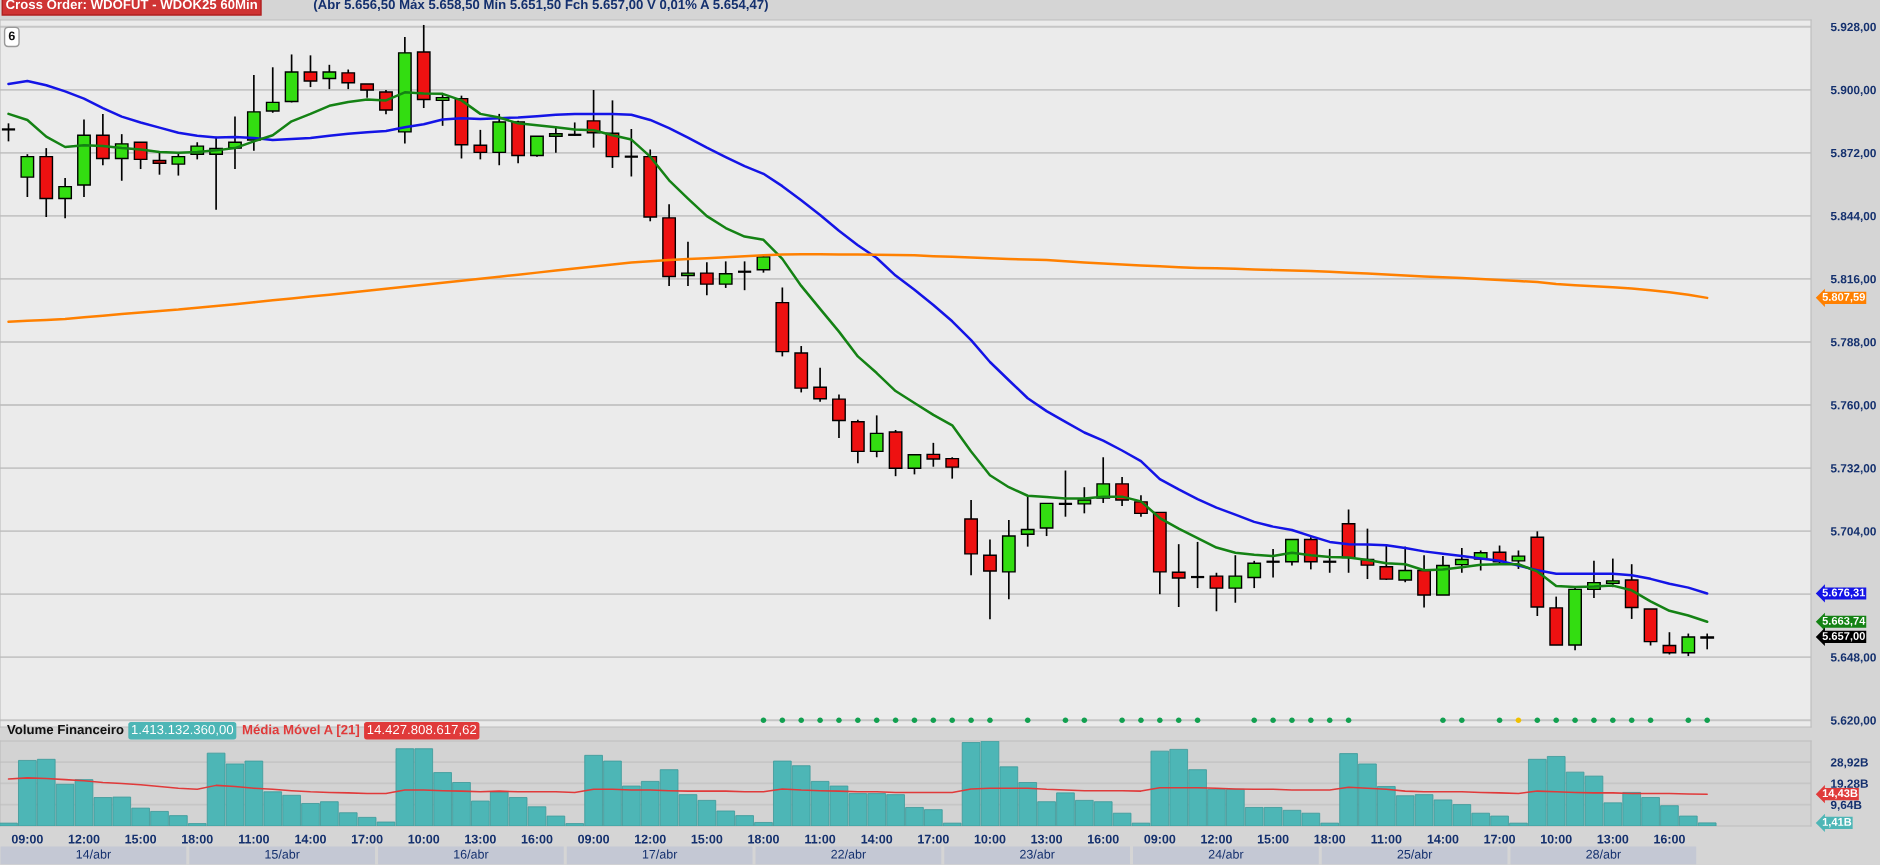 Image resolution: width=1880 pixels, height=865 pixels. I want to click on text: 23/abr, so click(1037, 854).